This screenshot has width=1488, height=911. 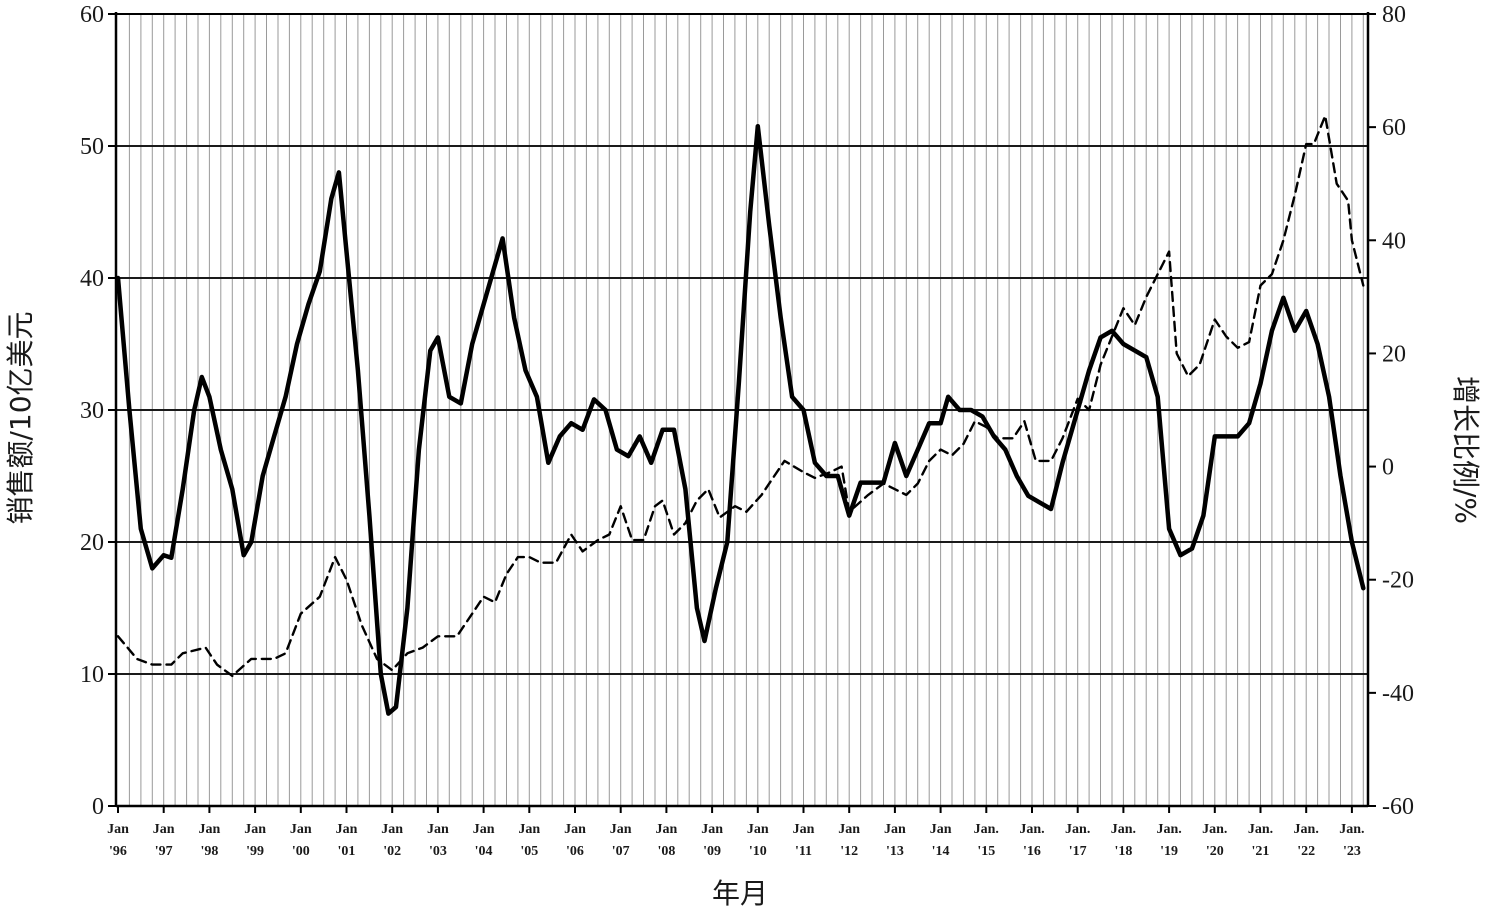 I want to click on left-tick-label: 50, so click(x=92, y=147).